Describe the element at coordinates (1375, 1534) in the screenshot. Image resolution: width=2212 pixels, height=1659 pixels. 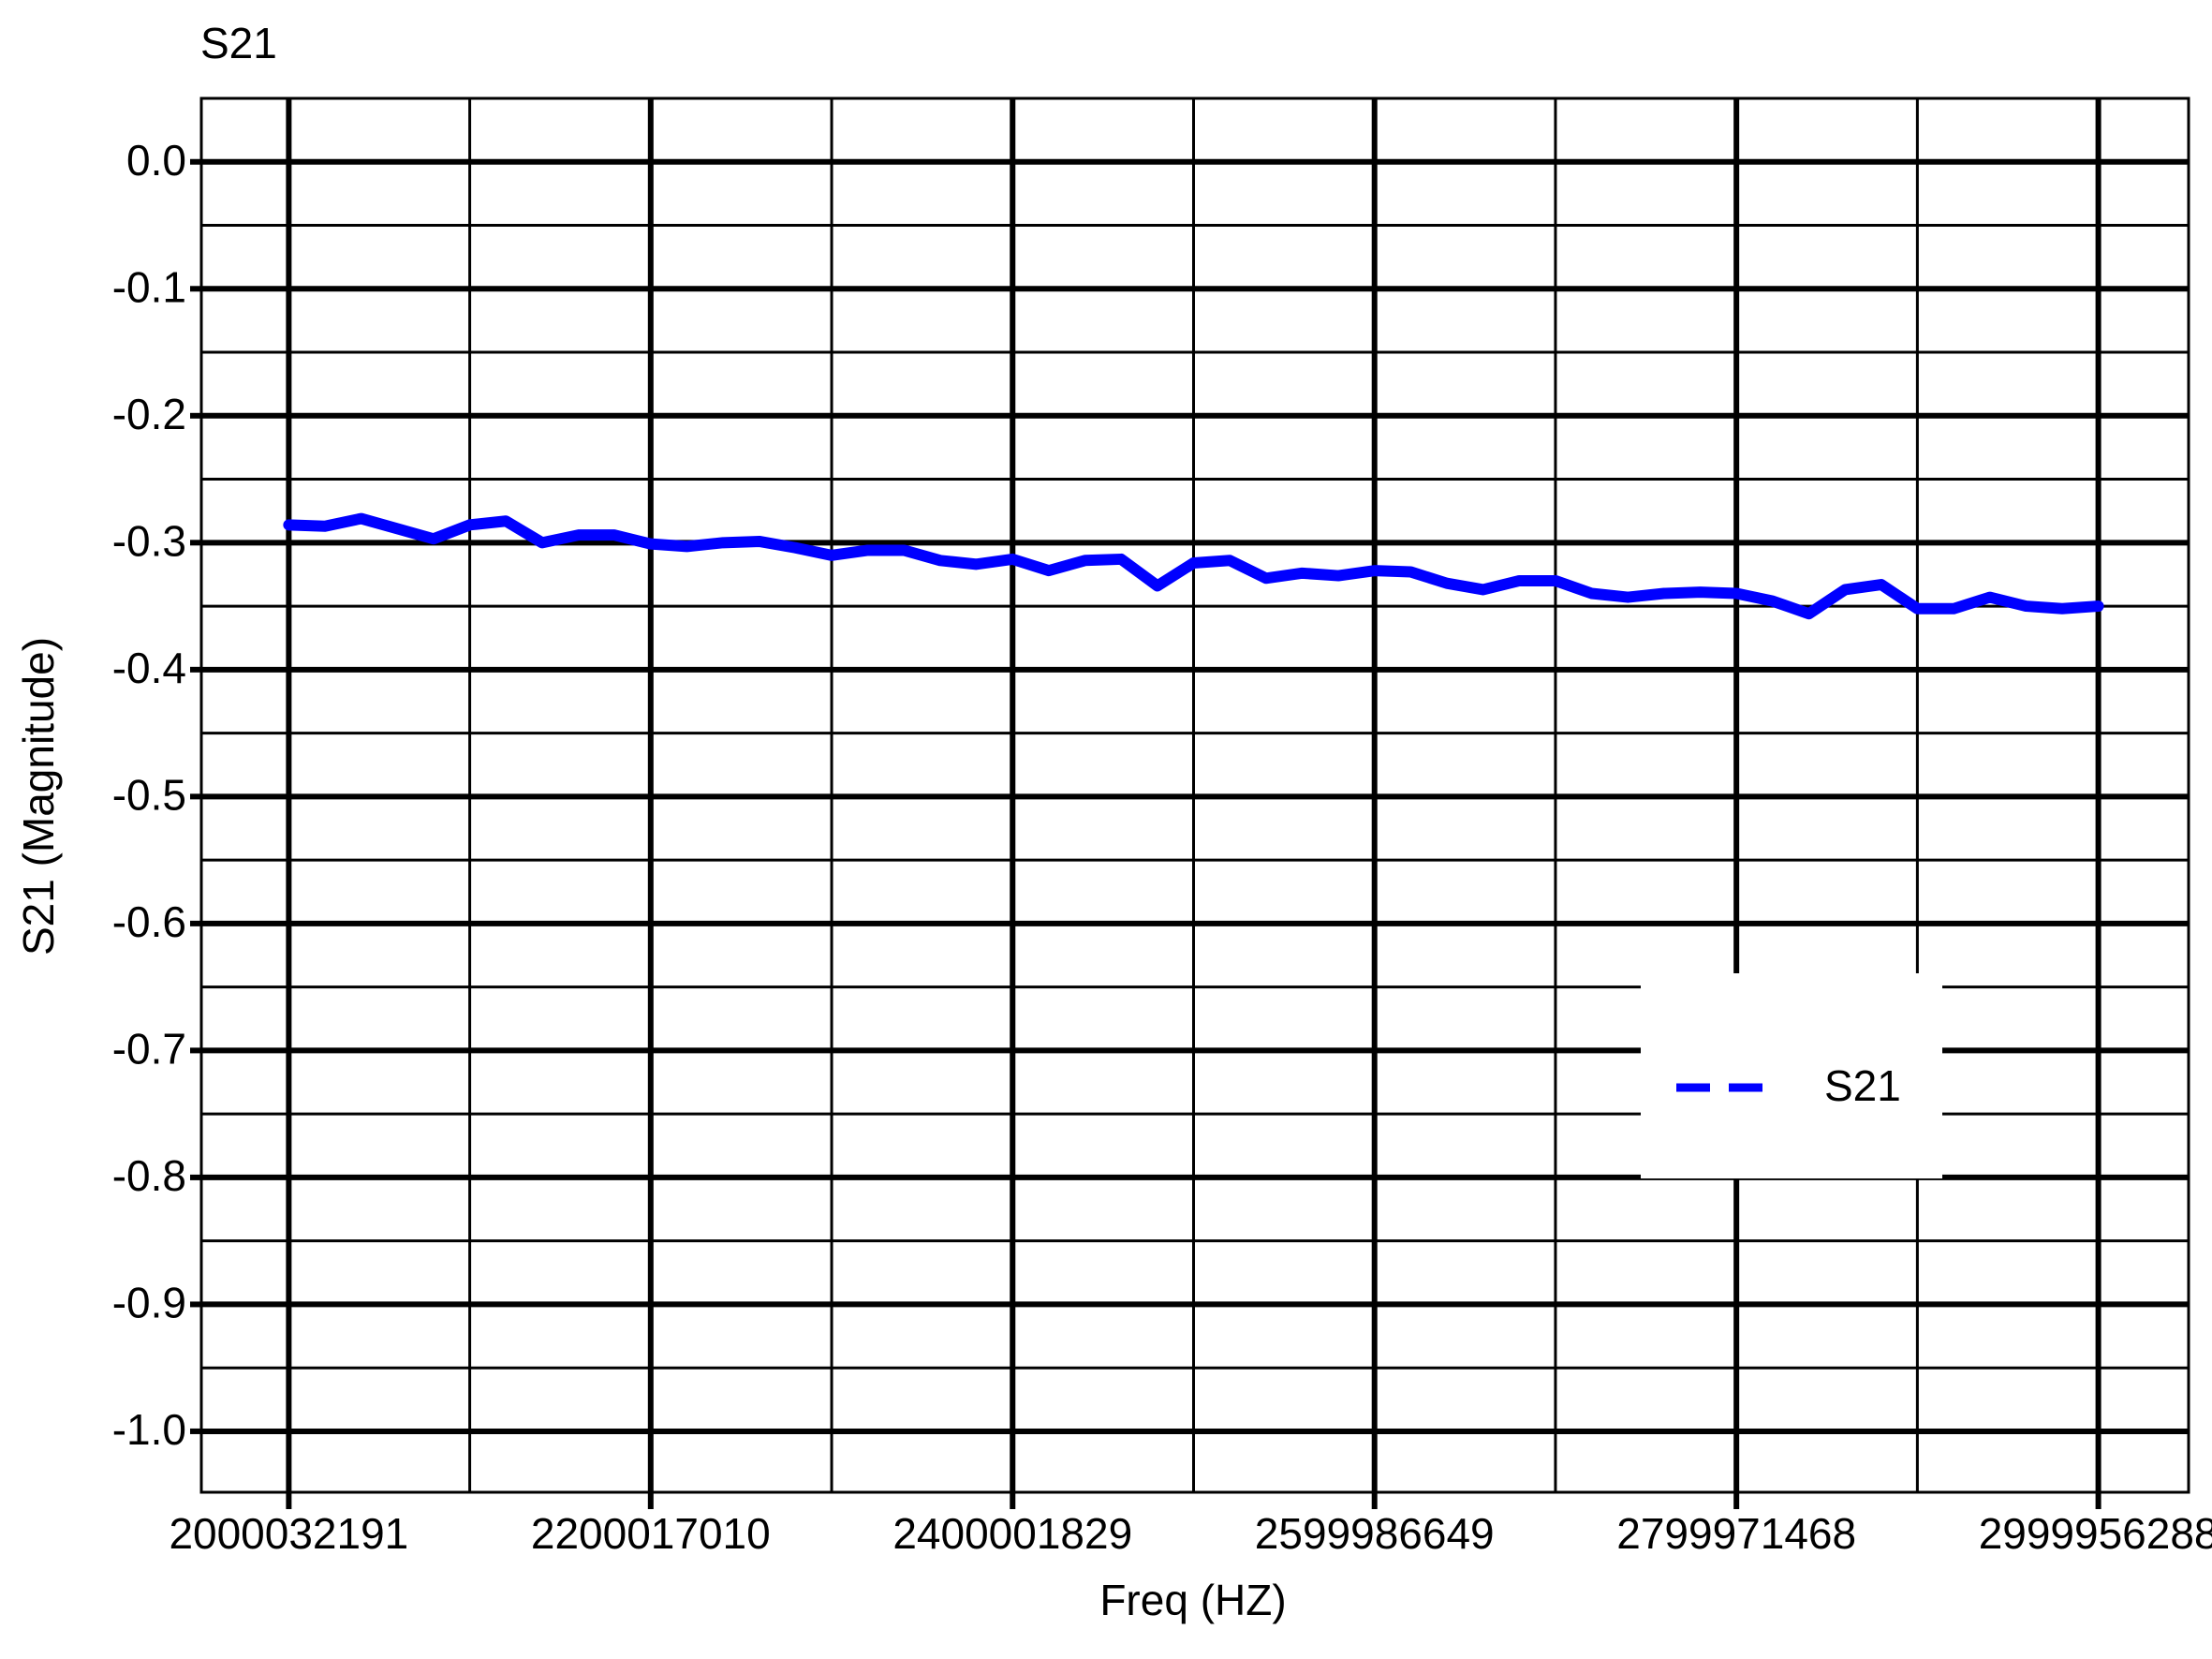
I see `x-tick-label: 2599986649` at that location.